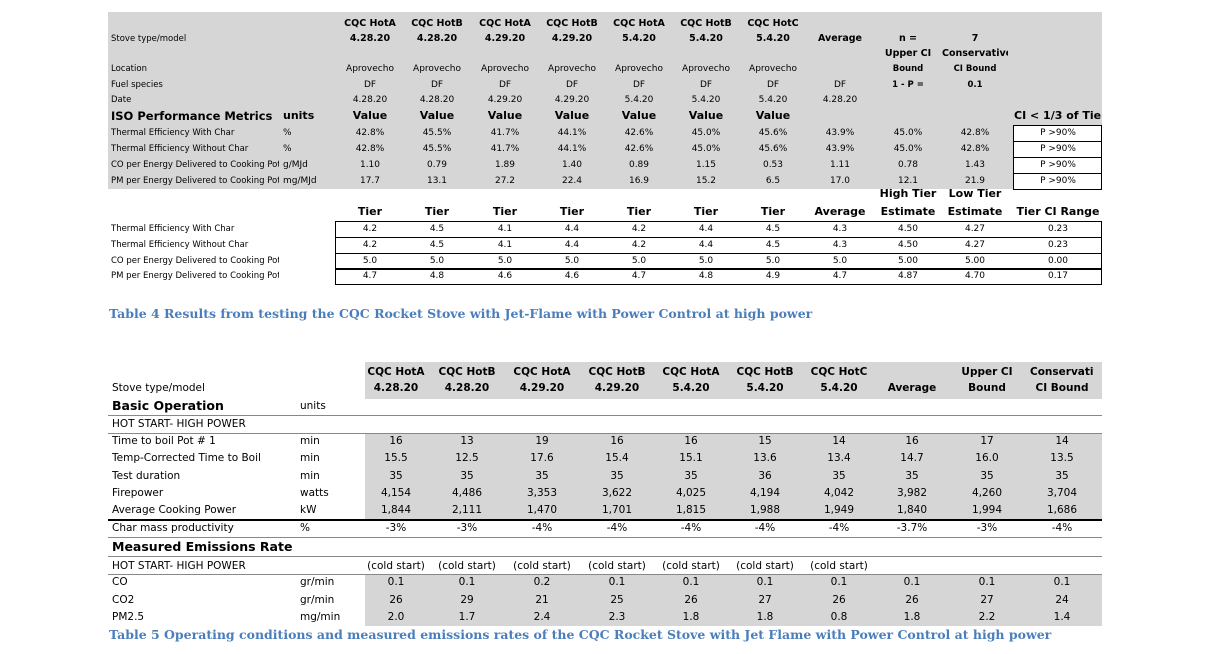 The image size is (1208, 654). What do you see at coordinates (542, 617) in the screenshot?
I see `value-cell: 2.4` at bounding box center [542, 617].